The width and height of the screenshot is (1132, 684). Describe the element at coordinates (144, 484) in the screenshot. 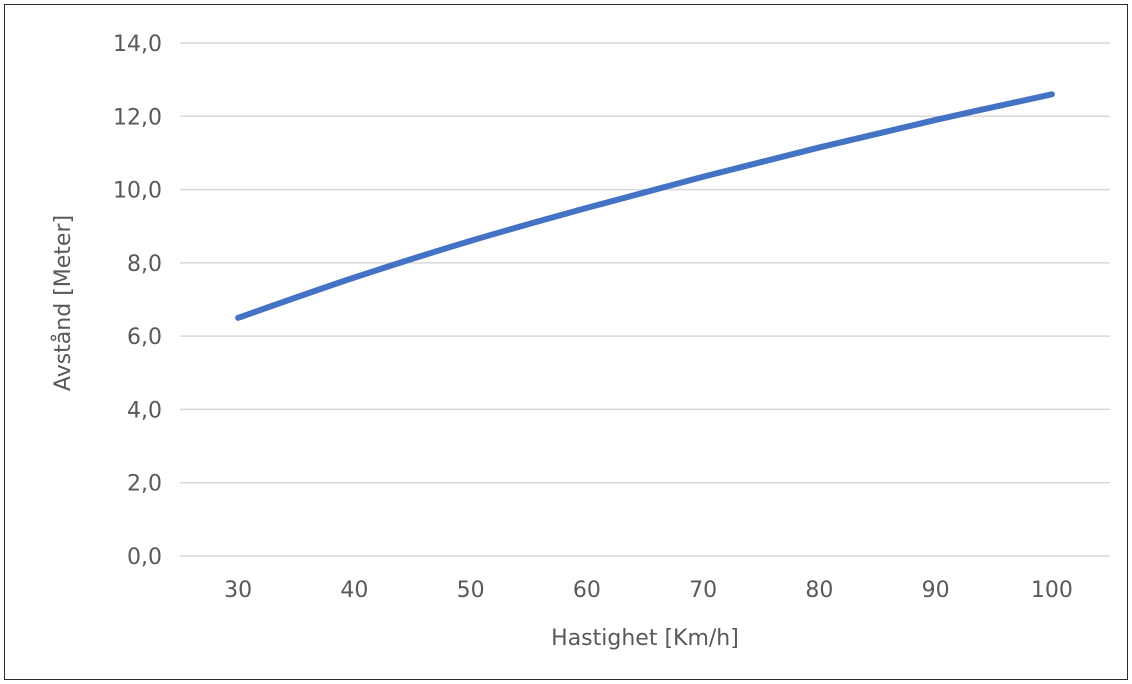

I see `y-tick-label: 2,0` at that location.